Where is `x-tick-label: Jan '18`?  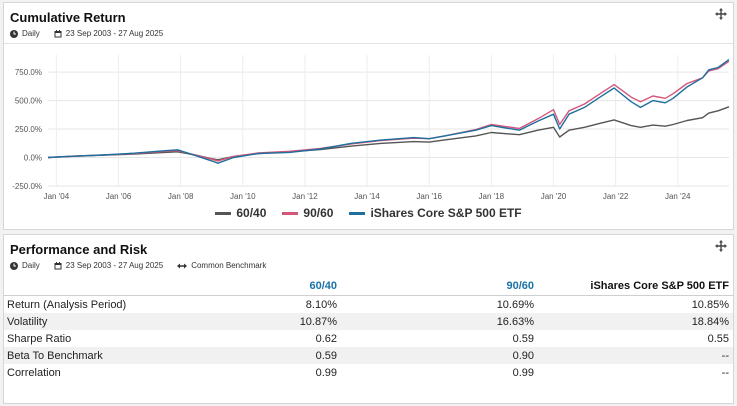 x-tick-label: Jan '18 is located at coordinates (492, 196).